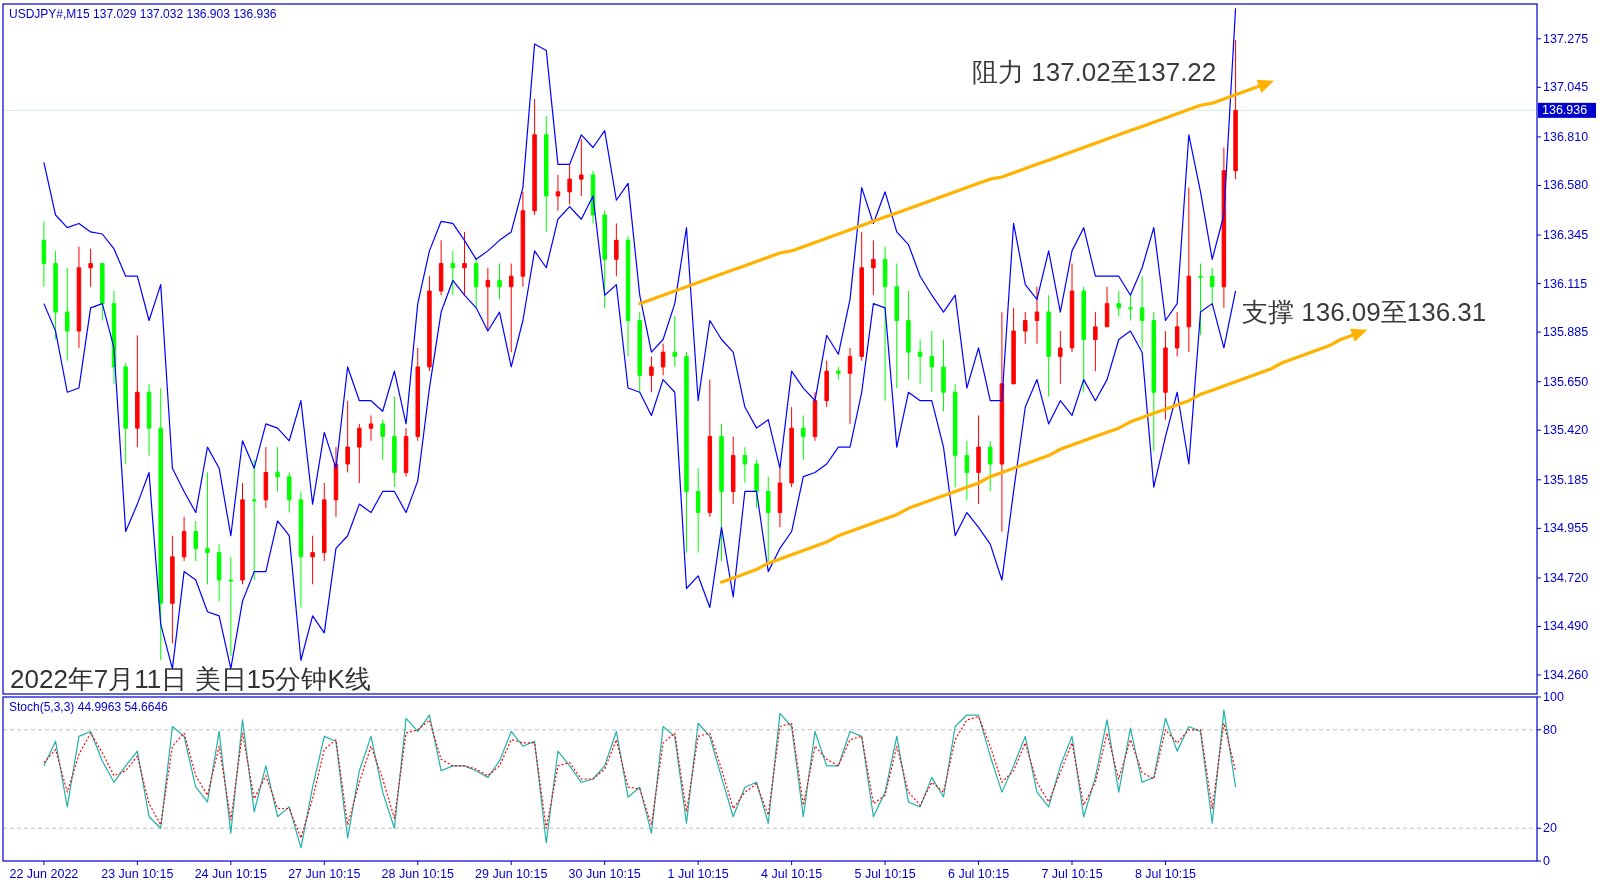  Describe the element at coordinates (1546, 861) in the screenshot. I see `y-tick-label: 0` at that location.